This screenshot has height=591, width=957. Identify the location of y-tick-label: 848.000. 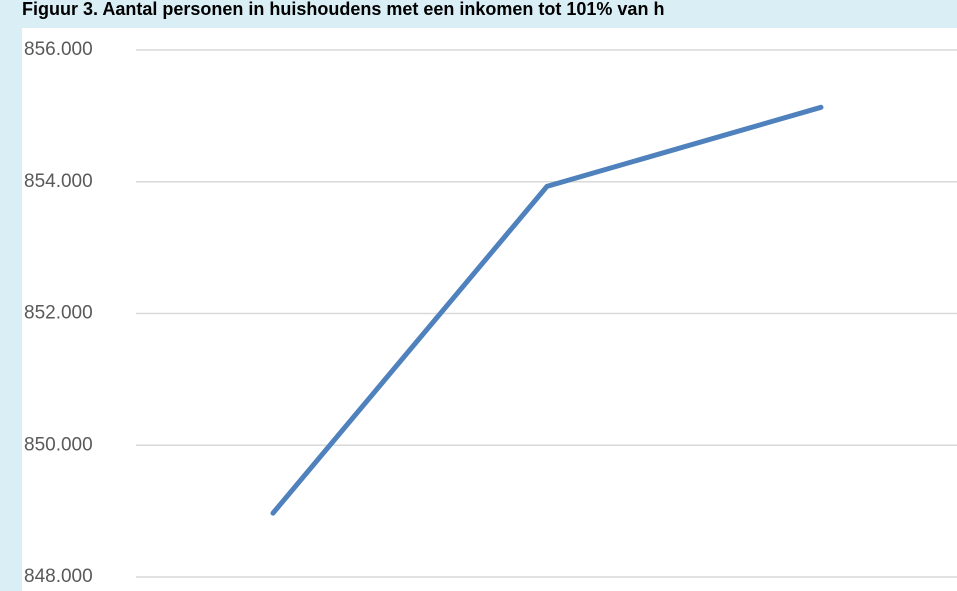
(58, 576).